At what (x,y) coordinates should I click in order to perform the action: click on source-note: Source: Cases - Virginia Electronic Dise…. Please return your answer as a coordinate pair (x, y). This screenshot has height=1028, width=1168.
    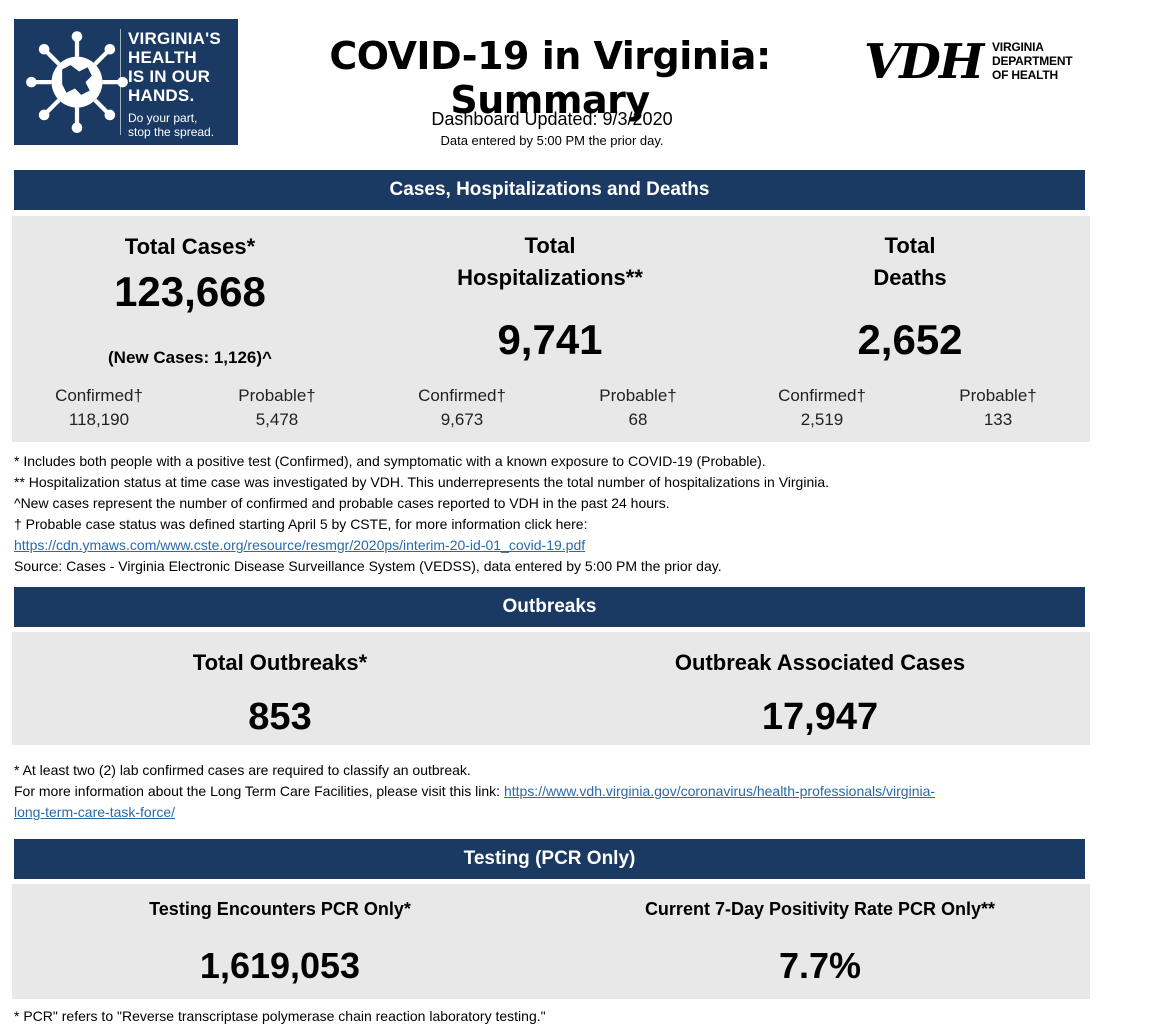
    Looking at the image, I should click on (368, 566).